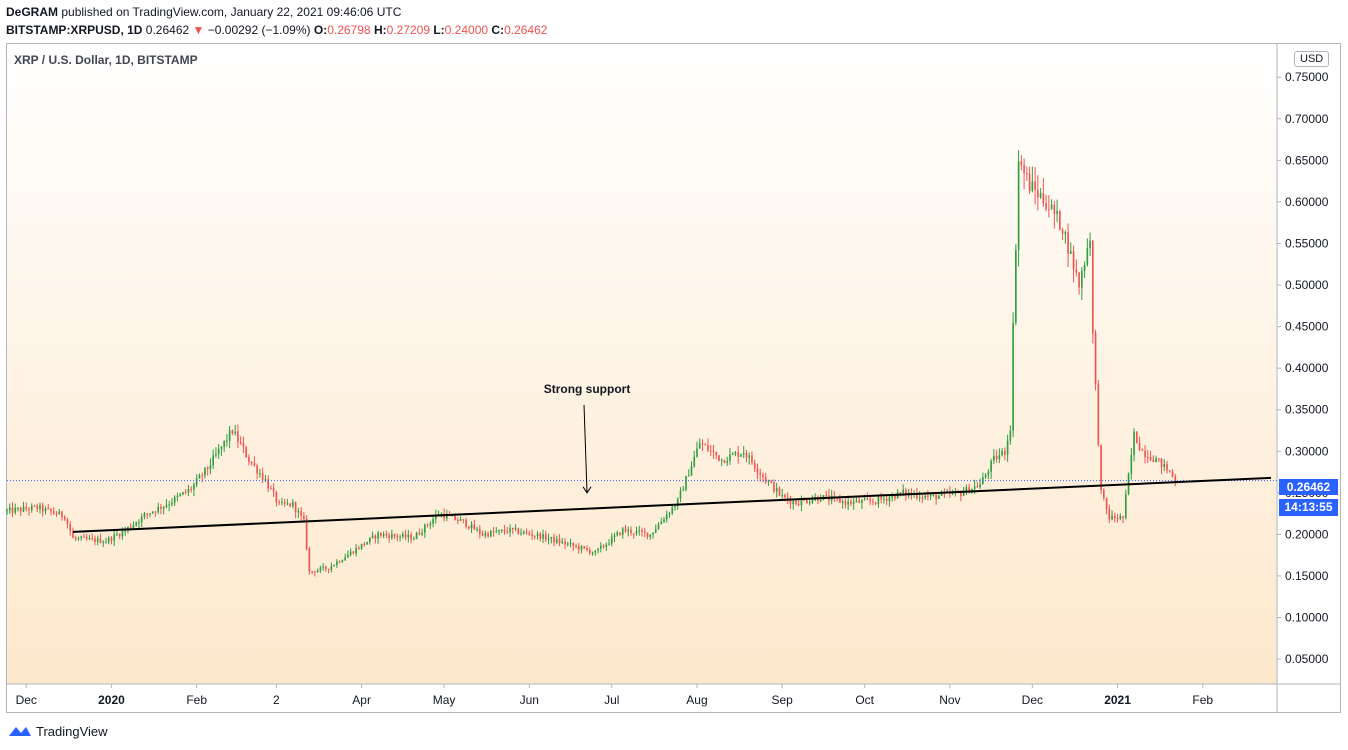  What do you see at coordinates (1032, 700) in the screenshot?
I see `x-tick-label: Dec` at bounding box center [1032, 700].